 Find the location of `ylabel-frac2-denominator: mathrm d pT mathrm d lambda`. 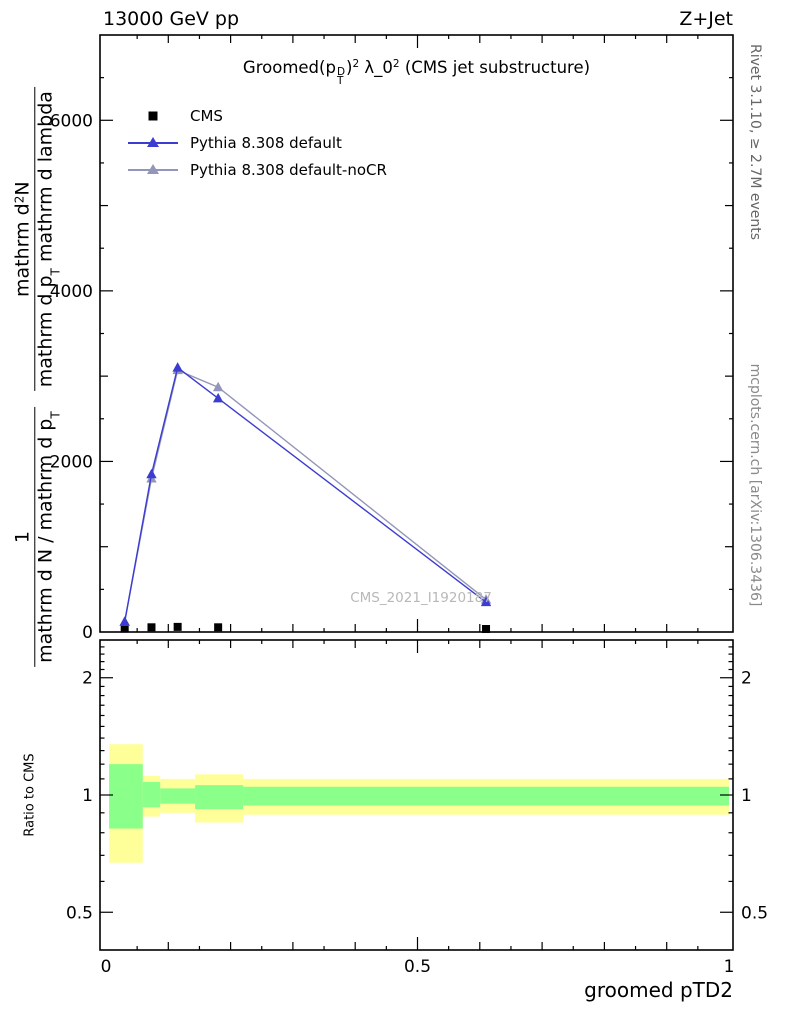

ylabel-frac2-denominator: mathrm d pT mathrm d lambda is located at coordinates (48, 239).